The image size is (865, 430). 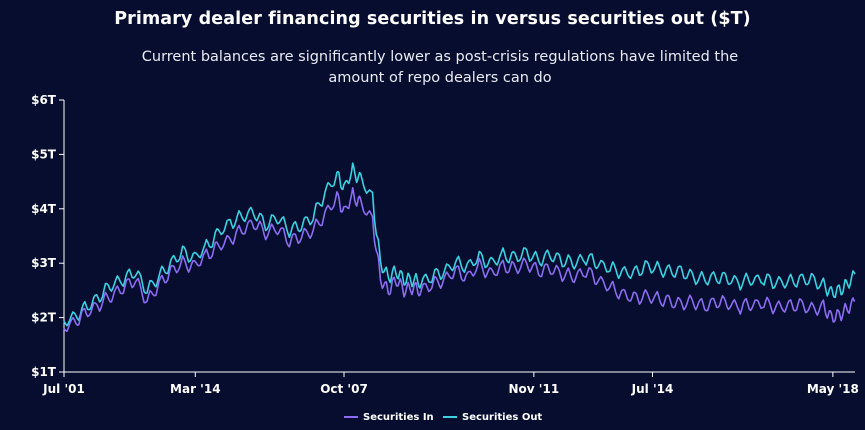 I want to click on legend-label: Securities In, so click(x=398, y=417).